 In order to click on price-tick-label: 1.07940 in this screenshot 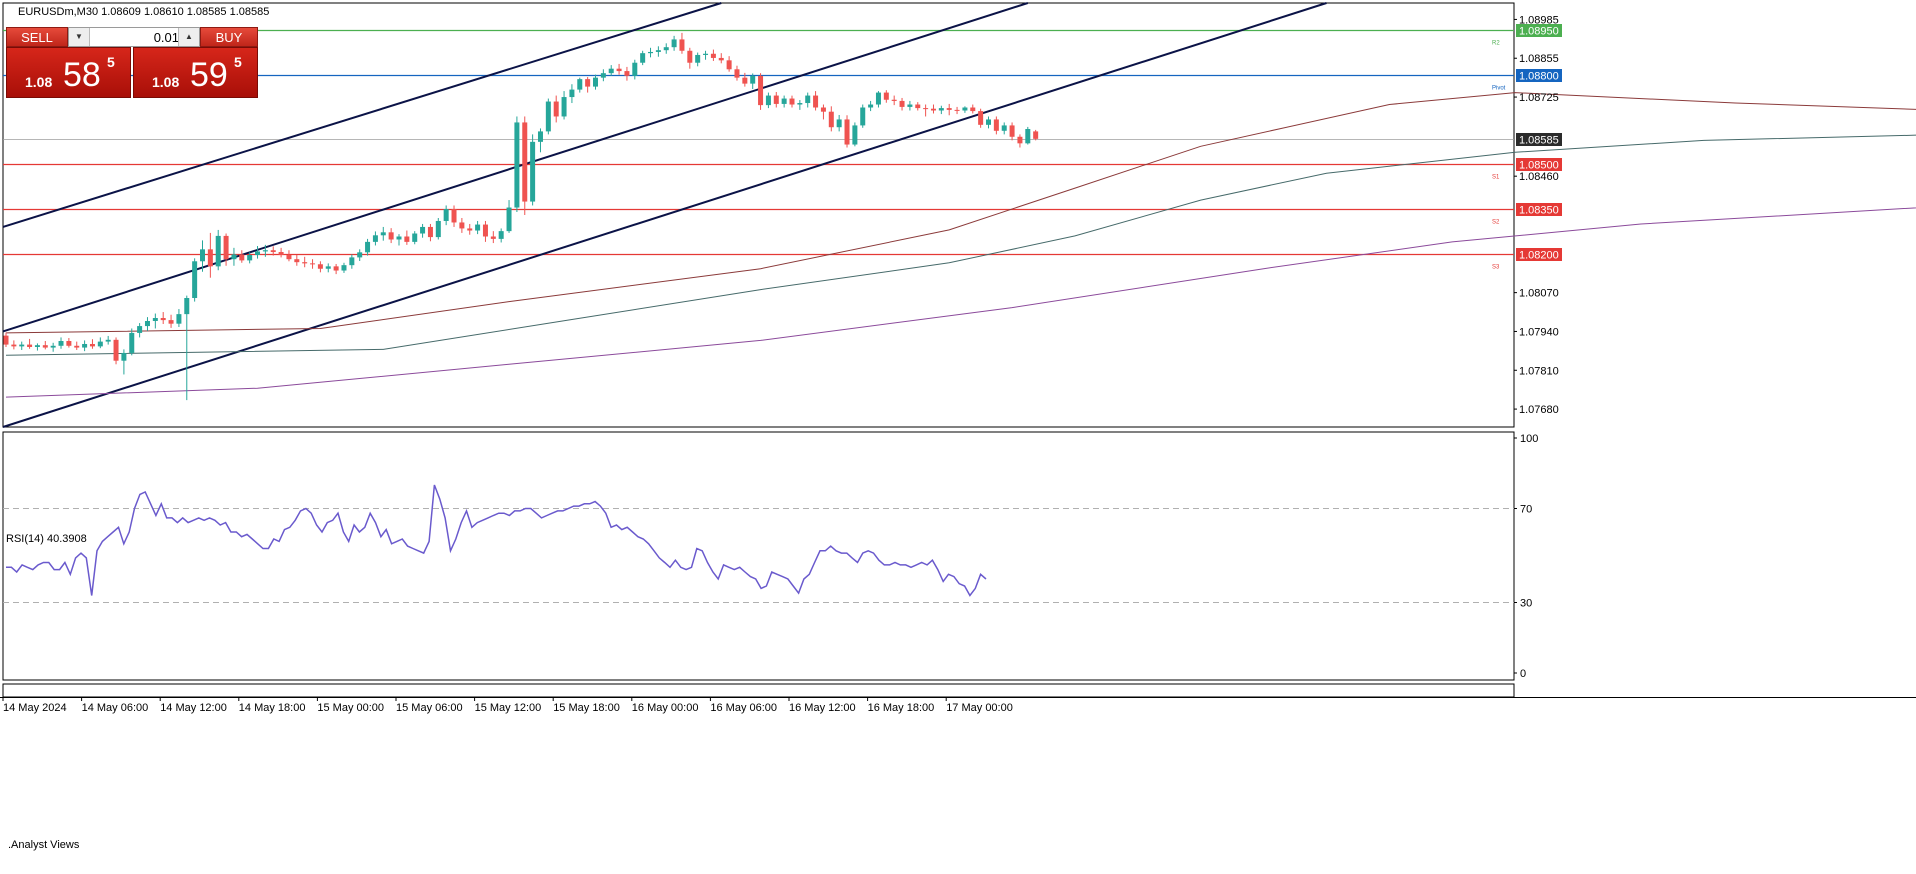, I will do `click(1539, 332)`.